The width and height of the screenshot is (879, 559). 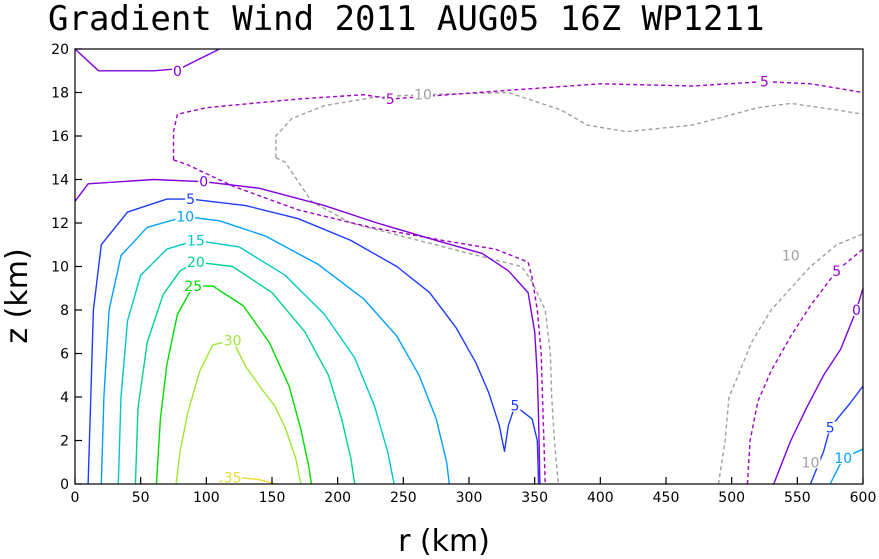 What do you see at coordinates (600, 498) in the screenshot?
I see `x-tick-label: 400` at bounding box center [600, 498].